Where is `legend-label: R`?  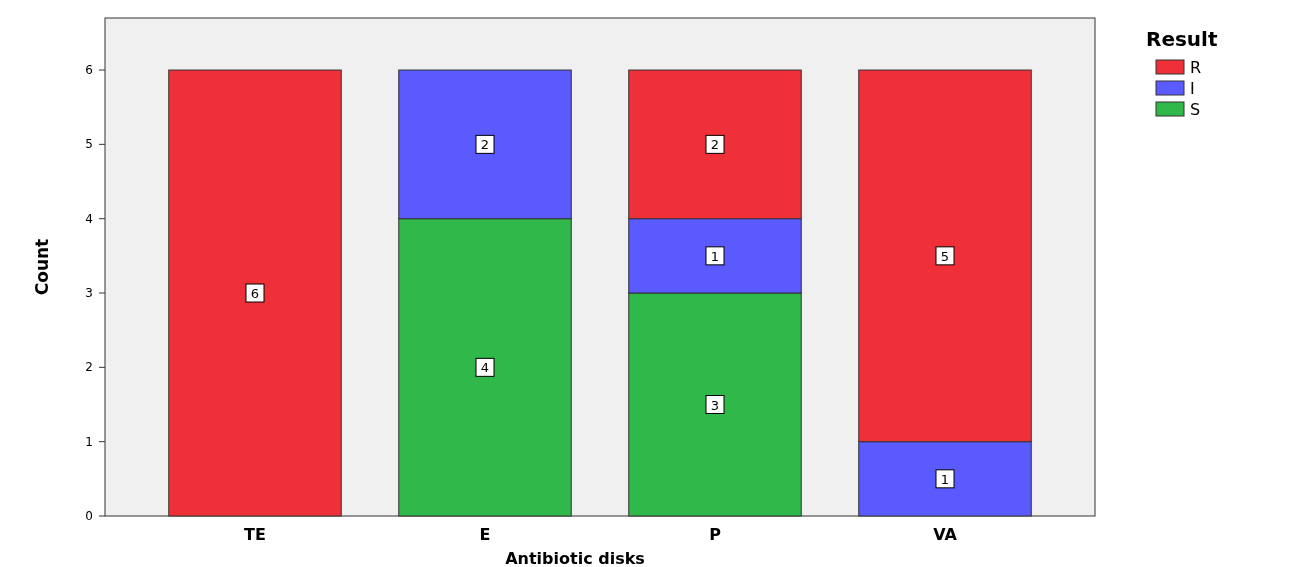 legend-label: R is located at coordinates (1196, 67).